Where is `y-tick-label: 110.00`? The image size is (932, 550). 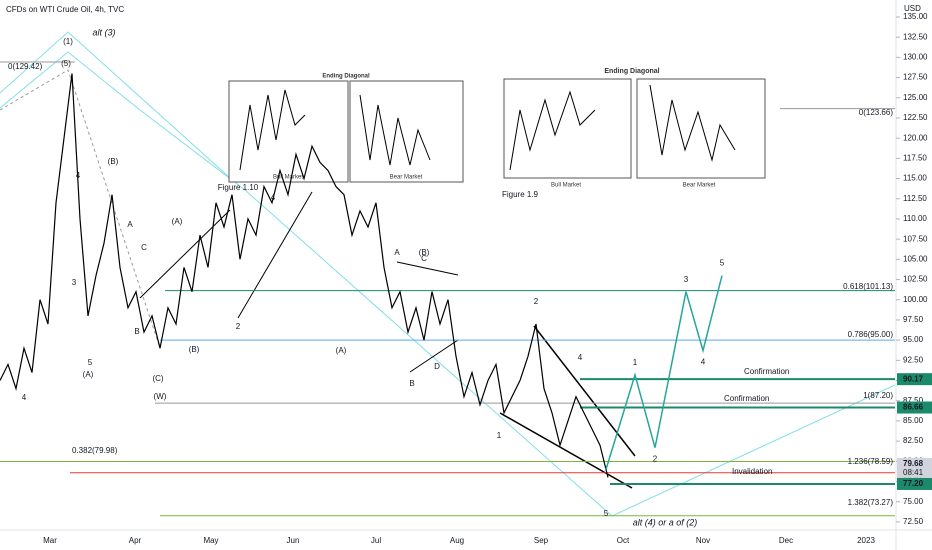
y-tick-label: 110.00 is located at coordinates (915, 218).